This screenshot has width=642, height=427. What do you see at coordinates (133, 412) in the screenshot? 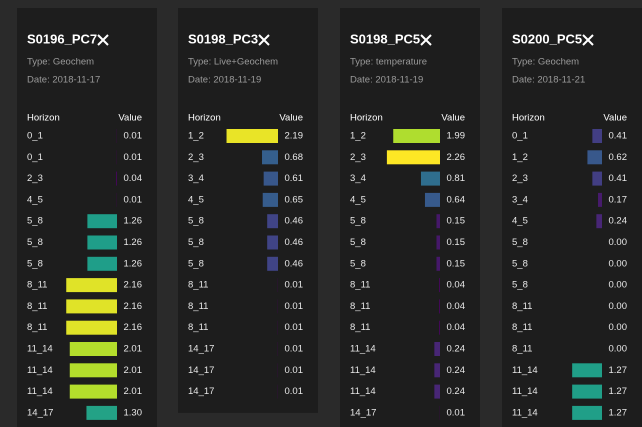
I see `value-cell: 1.30` at bounding box center [133, 412].